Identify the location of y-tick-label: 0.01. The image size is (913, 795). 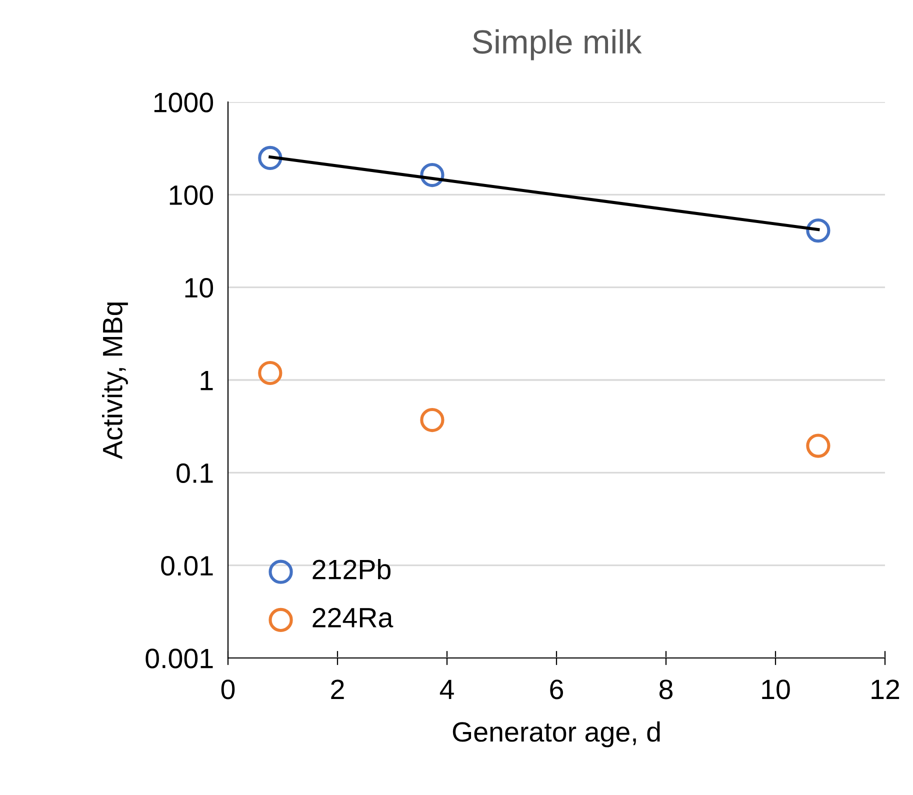
(187, 566).